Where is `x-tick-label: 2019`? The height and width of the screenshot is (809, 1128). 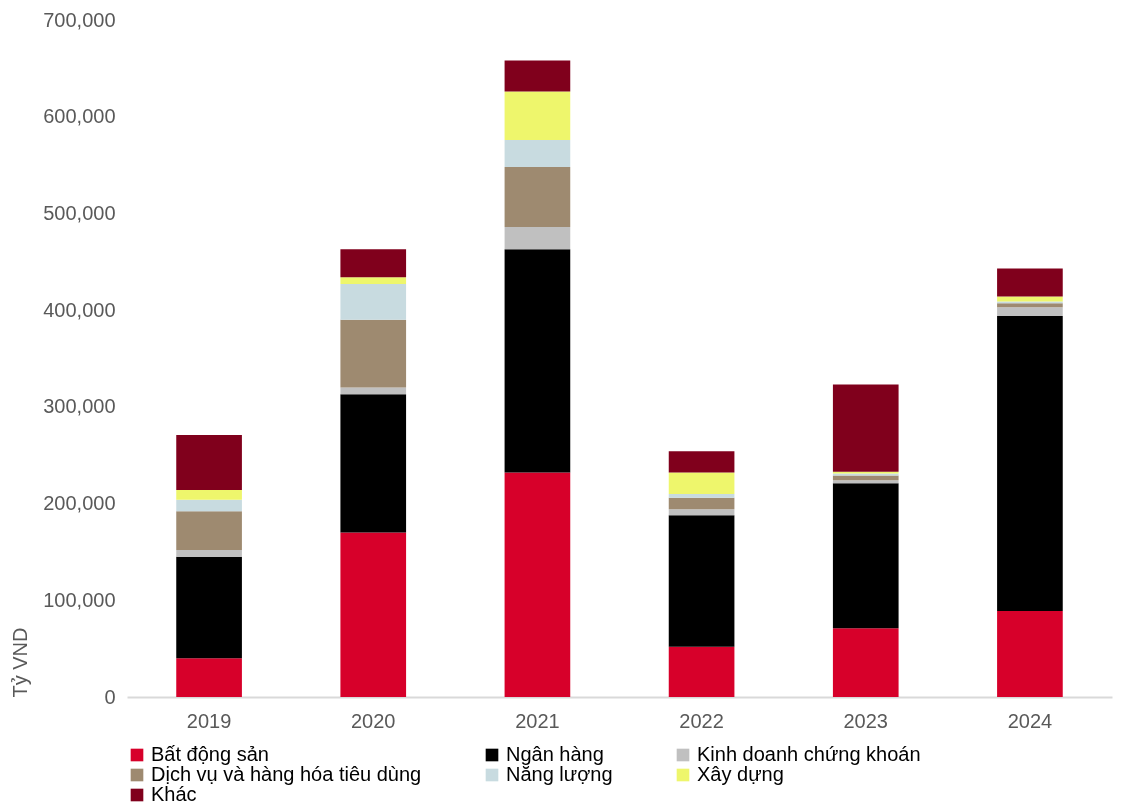
x-tick-label: 2019 is located at coordinates (209, 720).